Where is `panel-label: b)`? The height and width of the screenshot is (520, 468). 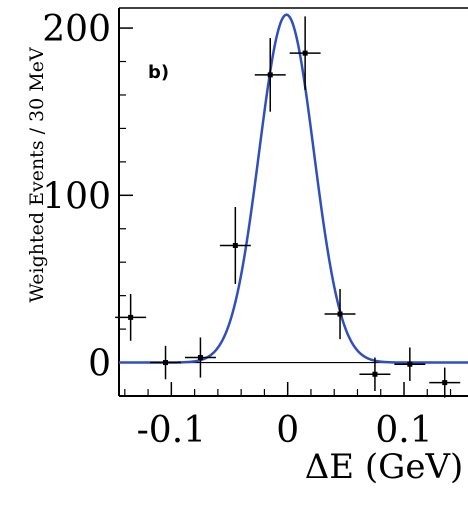
panel-label: b) is located at coordinates (158, 72).